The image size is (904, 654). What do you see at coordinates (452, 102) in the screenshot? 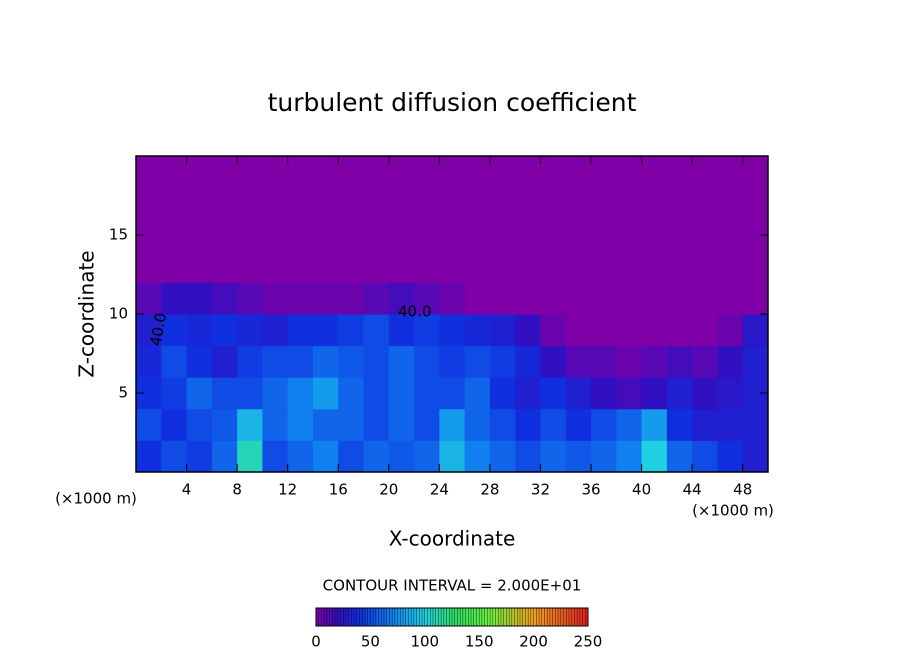
I see `chart-title: turbulent diffusion coefficient` at bounding box center [452, 102].